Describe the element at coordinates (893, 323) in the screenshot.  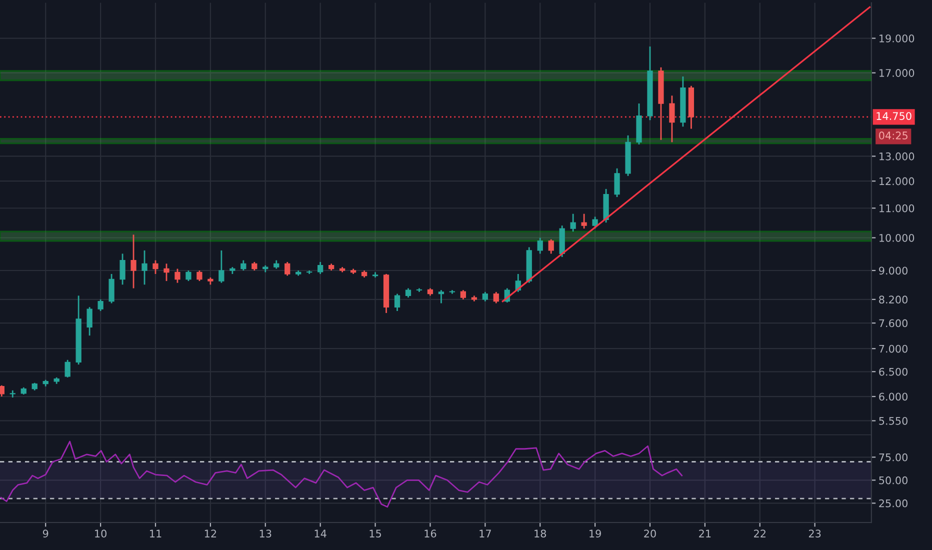
I see `y-tick-label: 7.600` at that location.